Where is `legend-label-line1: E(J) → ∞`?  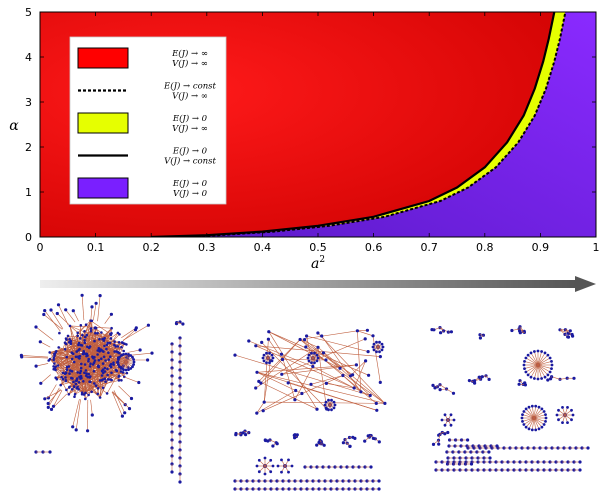
legend-label-line1: E(J) → ∞ is located at coordinates (189, 53).